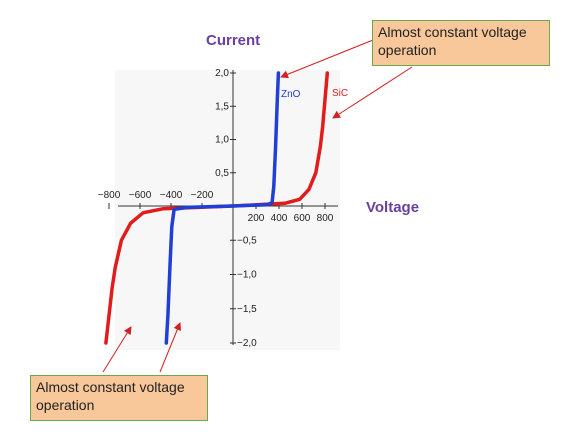 Image resolution: width=575 pixels, height=437 pixels. Describe the element at coordinates (233, 40) in the screenshot. I see `y-axis-title: Current` at that location.